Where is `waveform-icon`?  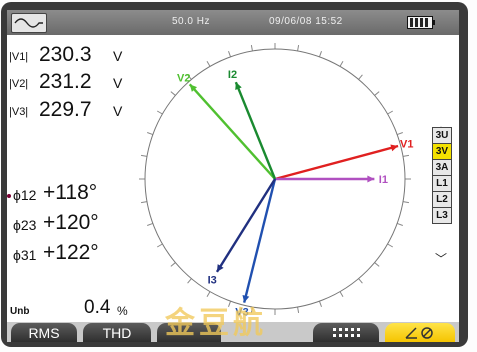 waveform-icon is located at coordinates (29, 23).